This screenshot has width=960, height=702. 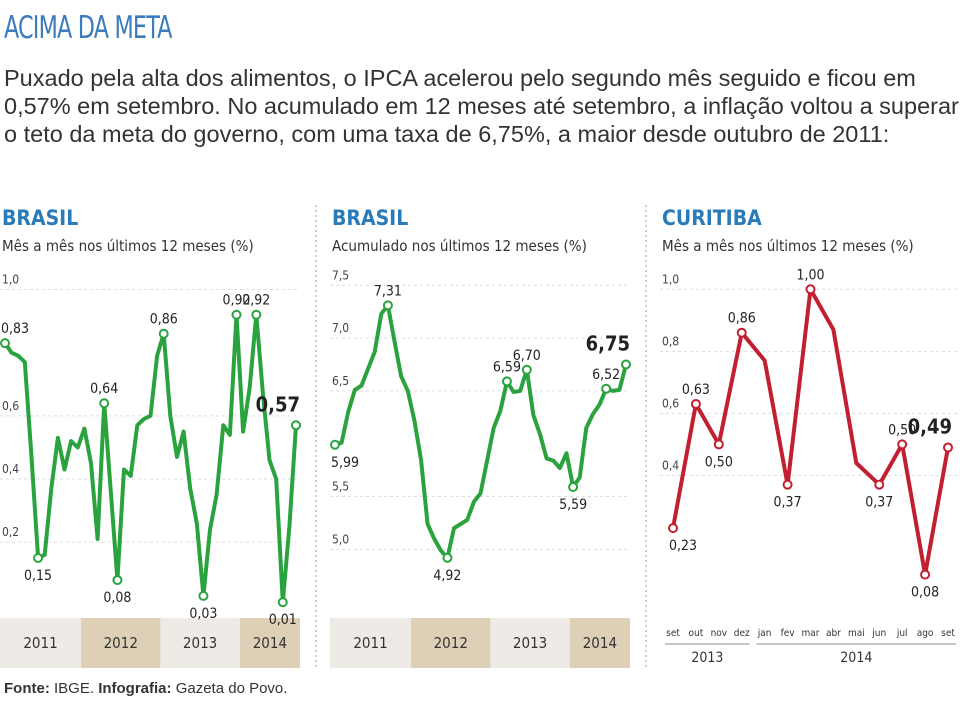 What do you see at coordinates (388, 291) in the screenshot?
I see `data-label: 7,31` at bounding box center [388, 291].